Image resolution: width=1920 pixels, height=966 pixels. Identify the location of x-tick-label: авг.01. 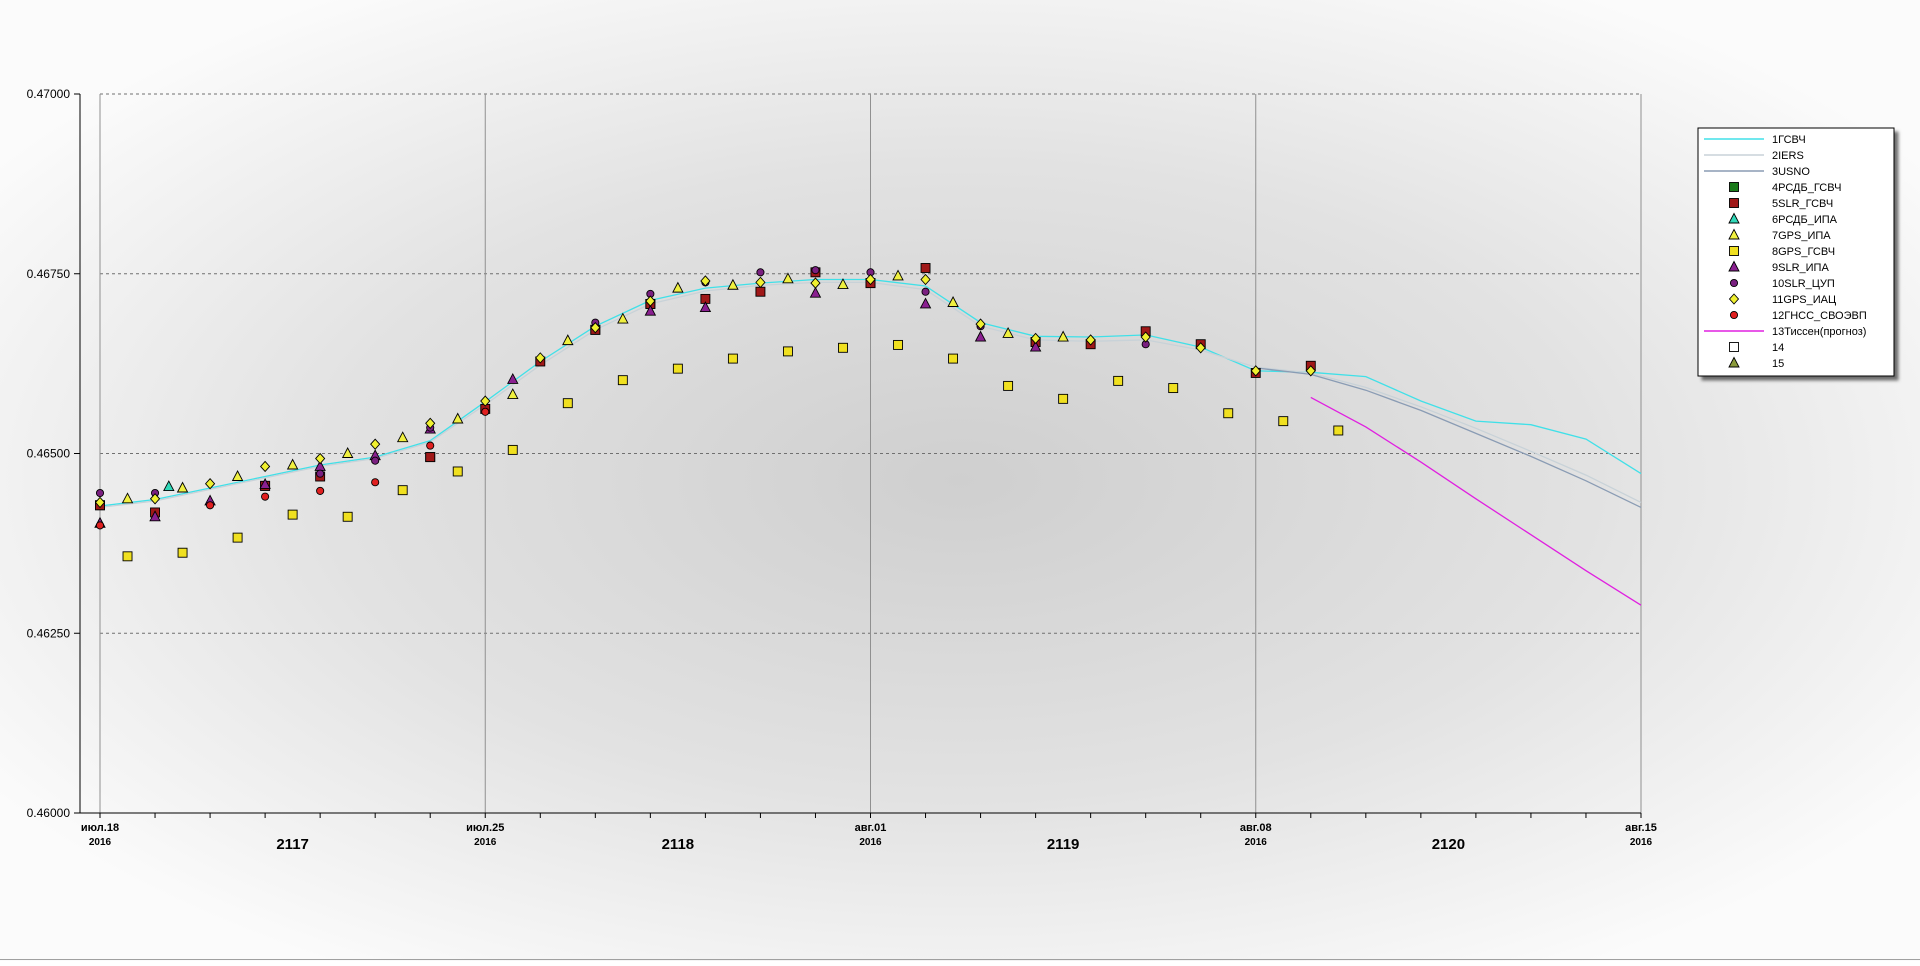
(871, 828).